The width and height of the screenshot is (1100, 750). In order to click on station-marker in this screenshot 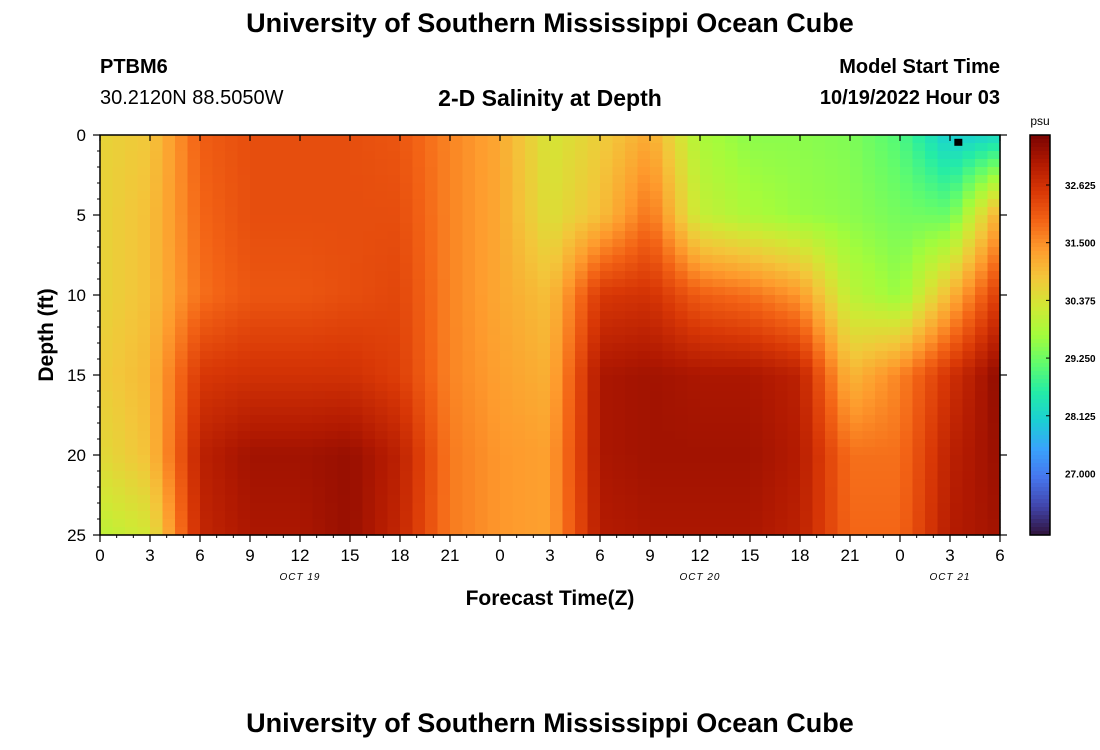, I will do `click(958, 142)`.